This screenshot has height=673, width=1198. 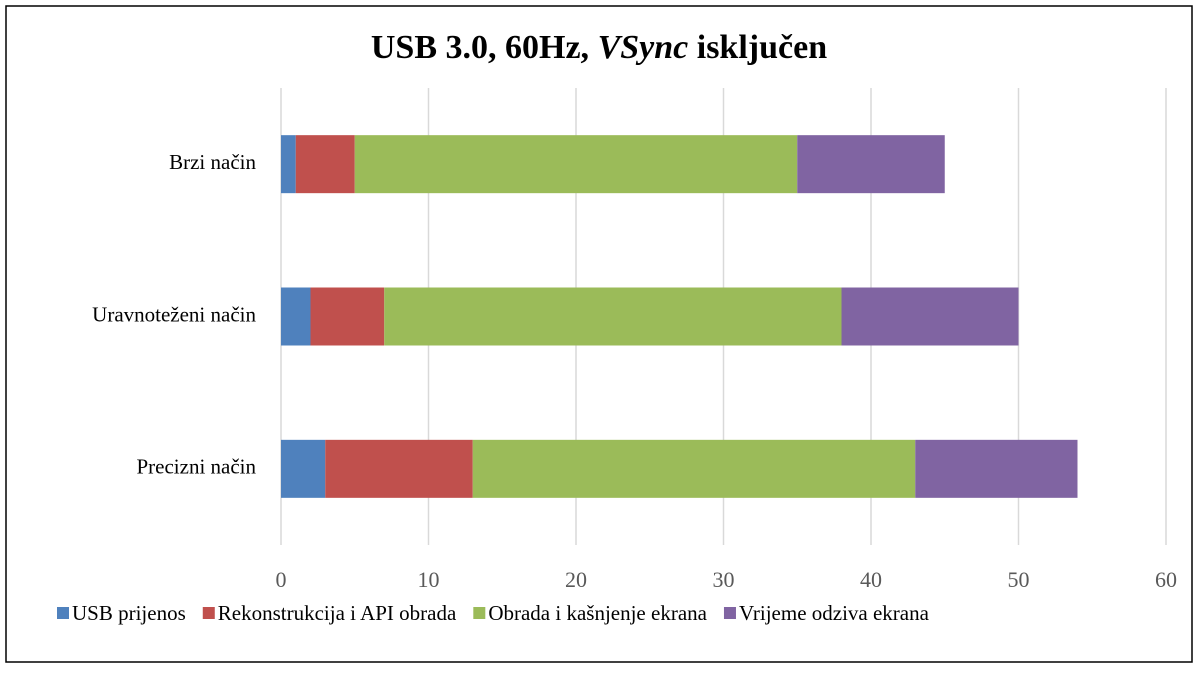 What do you see at coordinates (212, 162) in the screenshot?
I see `y-tick-label: Brzi način` at bounding box center [212, 162].